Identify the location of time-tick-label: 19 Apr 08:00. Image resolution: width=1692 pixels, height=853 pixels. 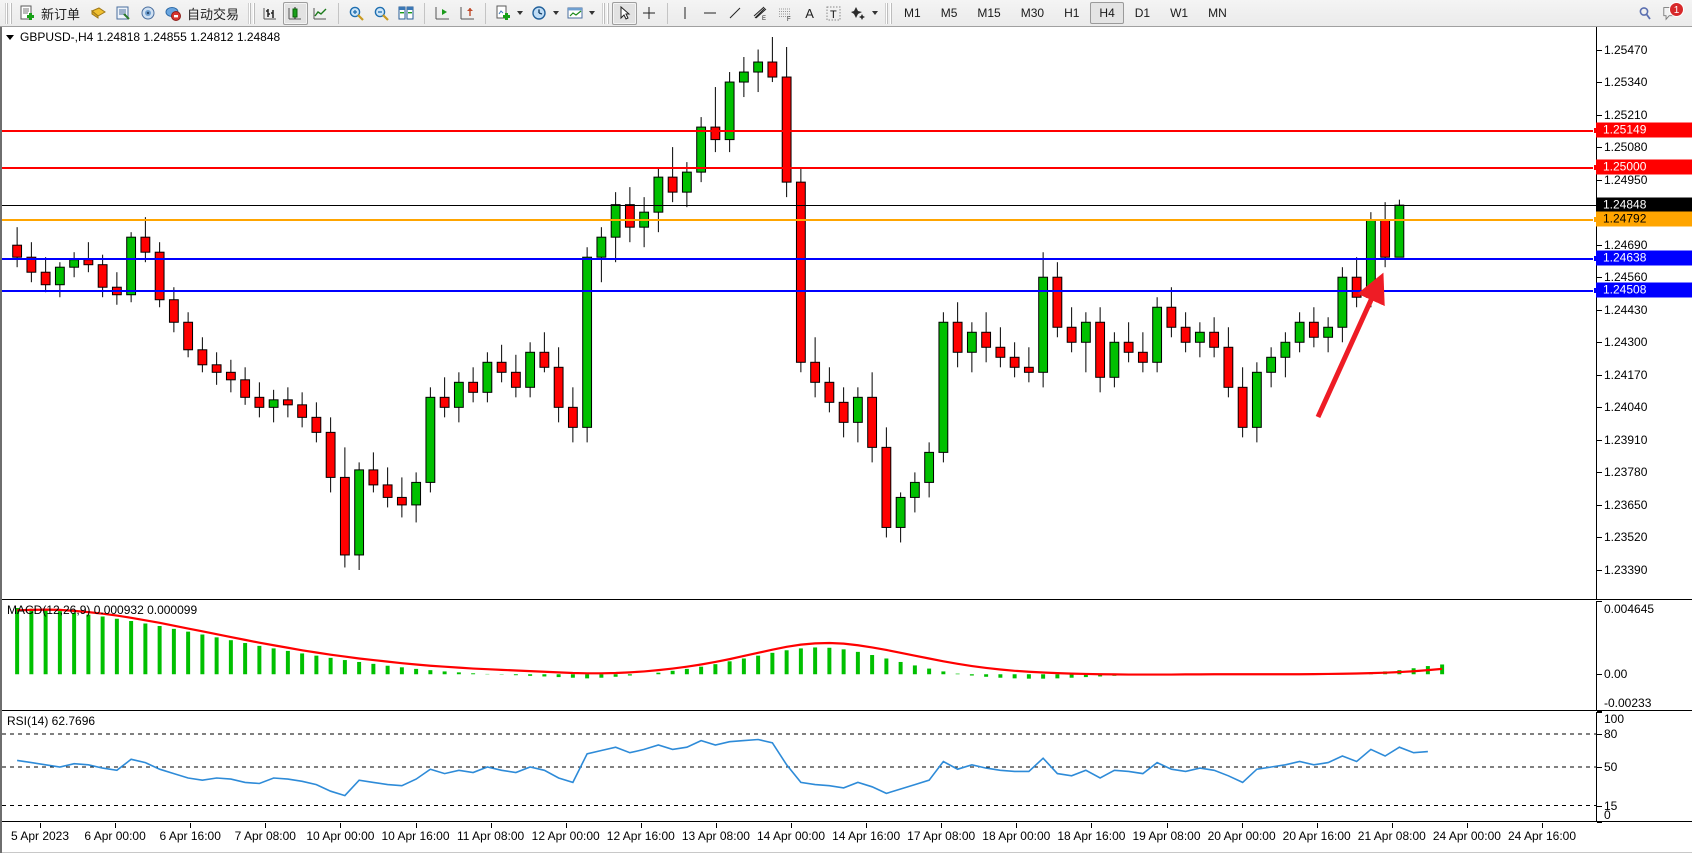
(1166, 836).